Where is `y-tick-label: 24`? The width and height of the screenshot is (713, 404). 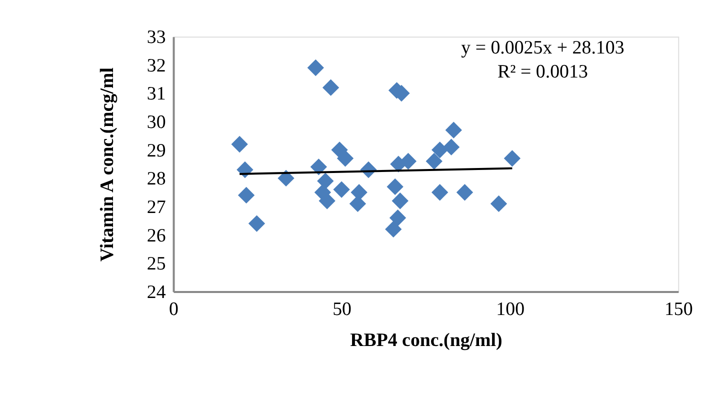
y-tick-label: 24 is located at coordinates (156, 293).